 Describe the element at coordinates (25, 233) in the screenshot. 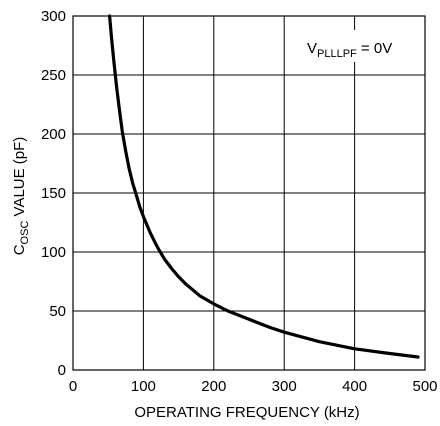

I see `y-axis-title-subscript: OSC` at that location.